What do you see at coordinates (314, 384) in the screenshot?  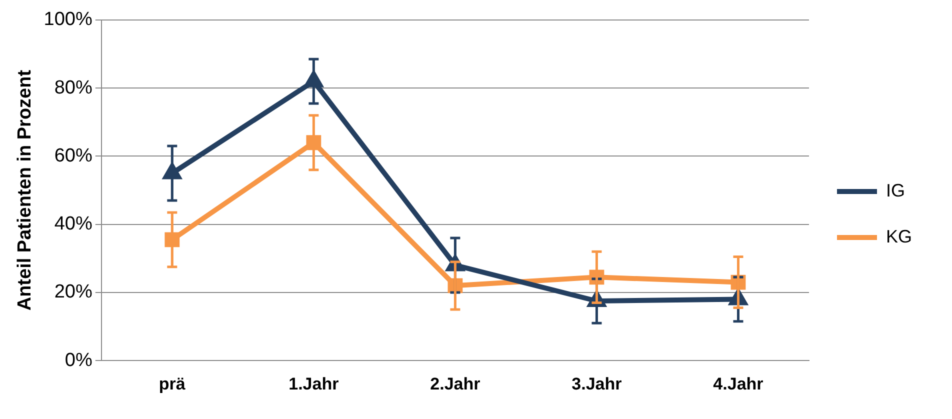 I see `x-tick-label: 1.Jahr` at bounding box center [314, 384].